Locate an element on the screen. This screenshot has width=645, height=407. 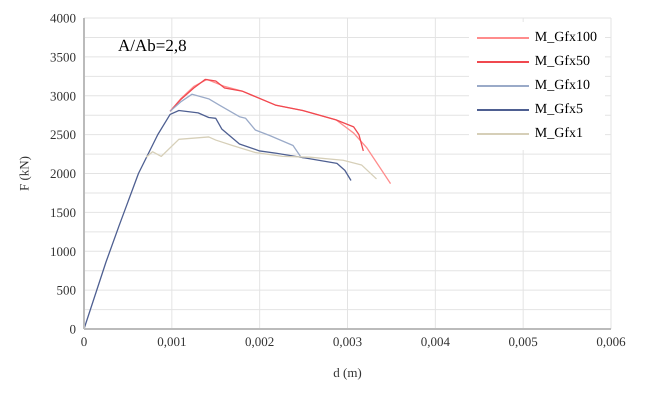
y-tick-label: 1000 is located at coordinates (63, 251).